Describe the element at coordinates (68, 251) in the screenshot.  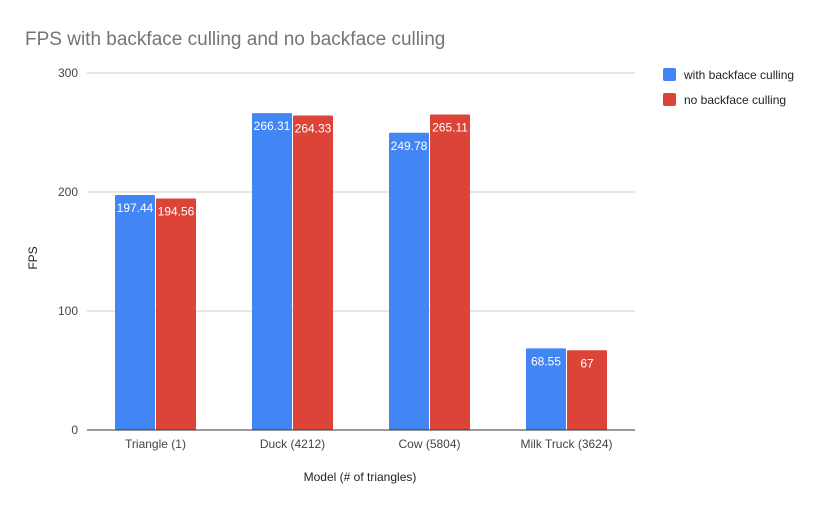
I see `y-axis-ticks: 0 100 200 300` at that location.